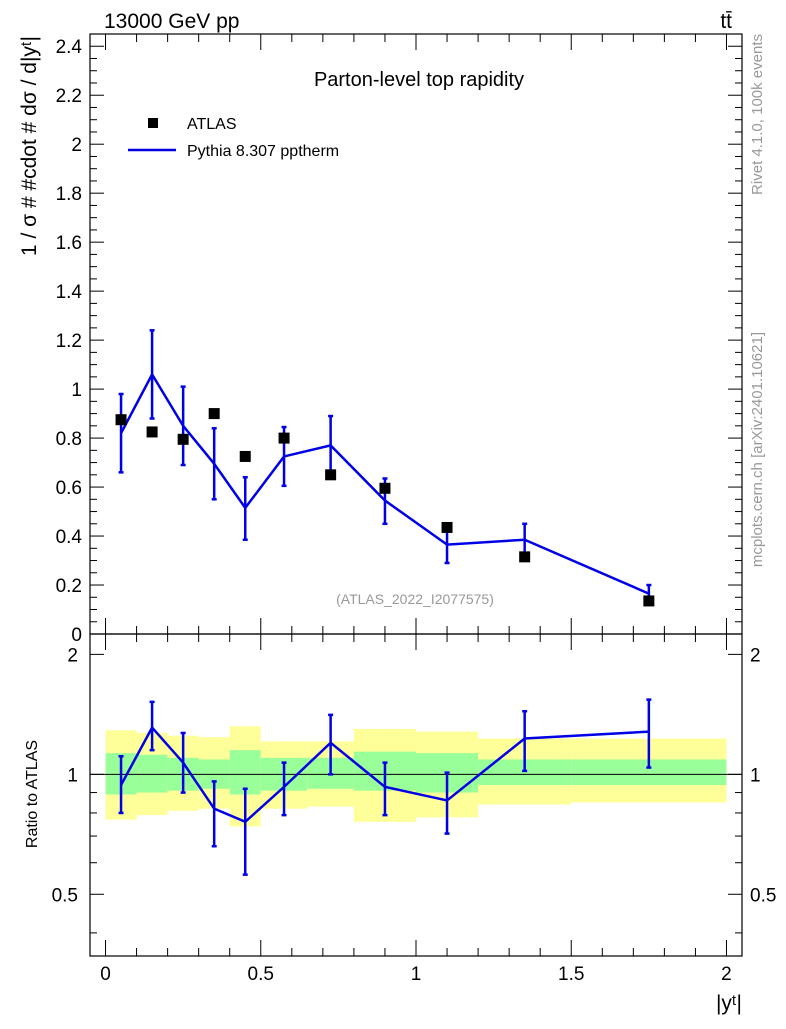 This screenshot has height=1029, width=786. I want to click on atlas-series, so click(385, 507).